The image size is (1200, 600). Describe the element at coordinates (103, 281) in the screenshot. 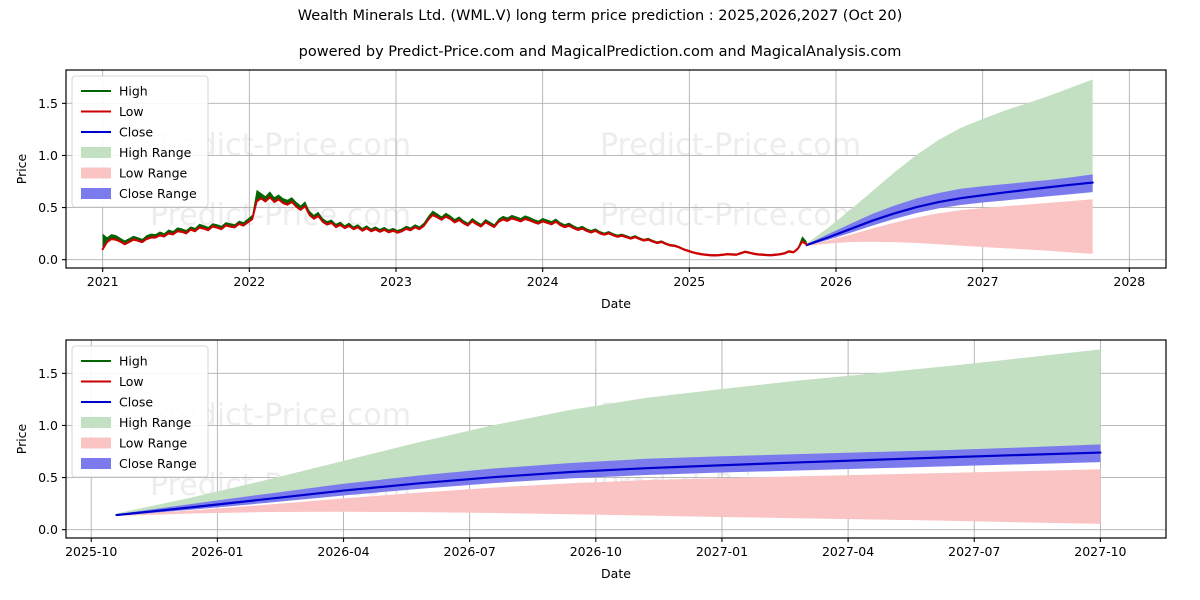

I see `x-tick-label: 2021` at that location.